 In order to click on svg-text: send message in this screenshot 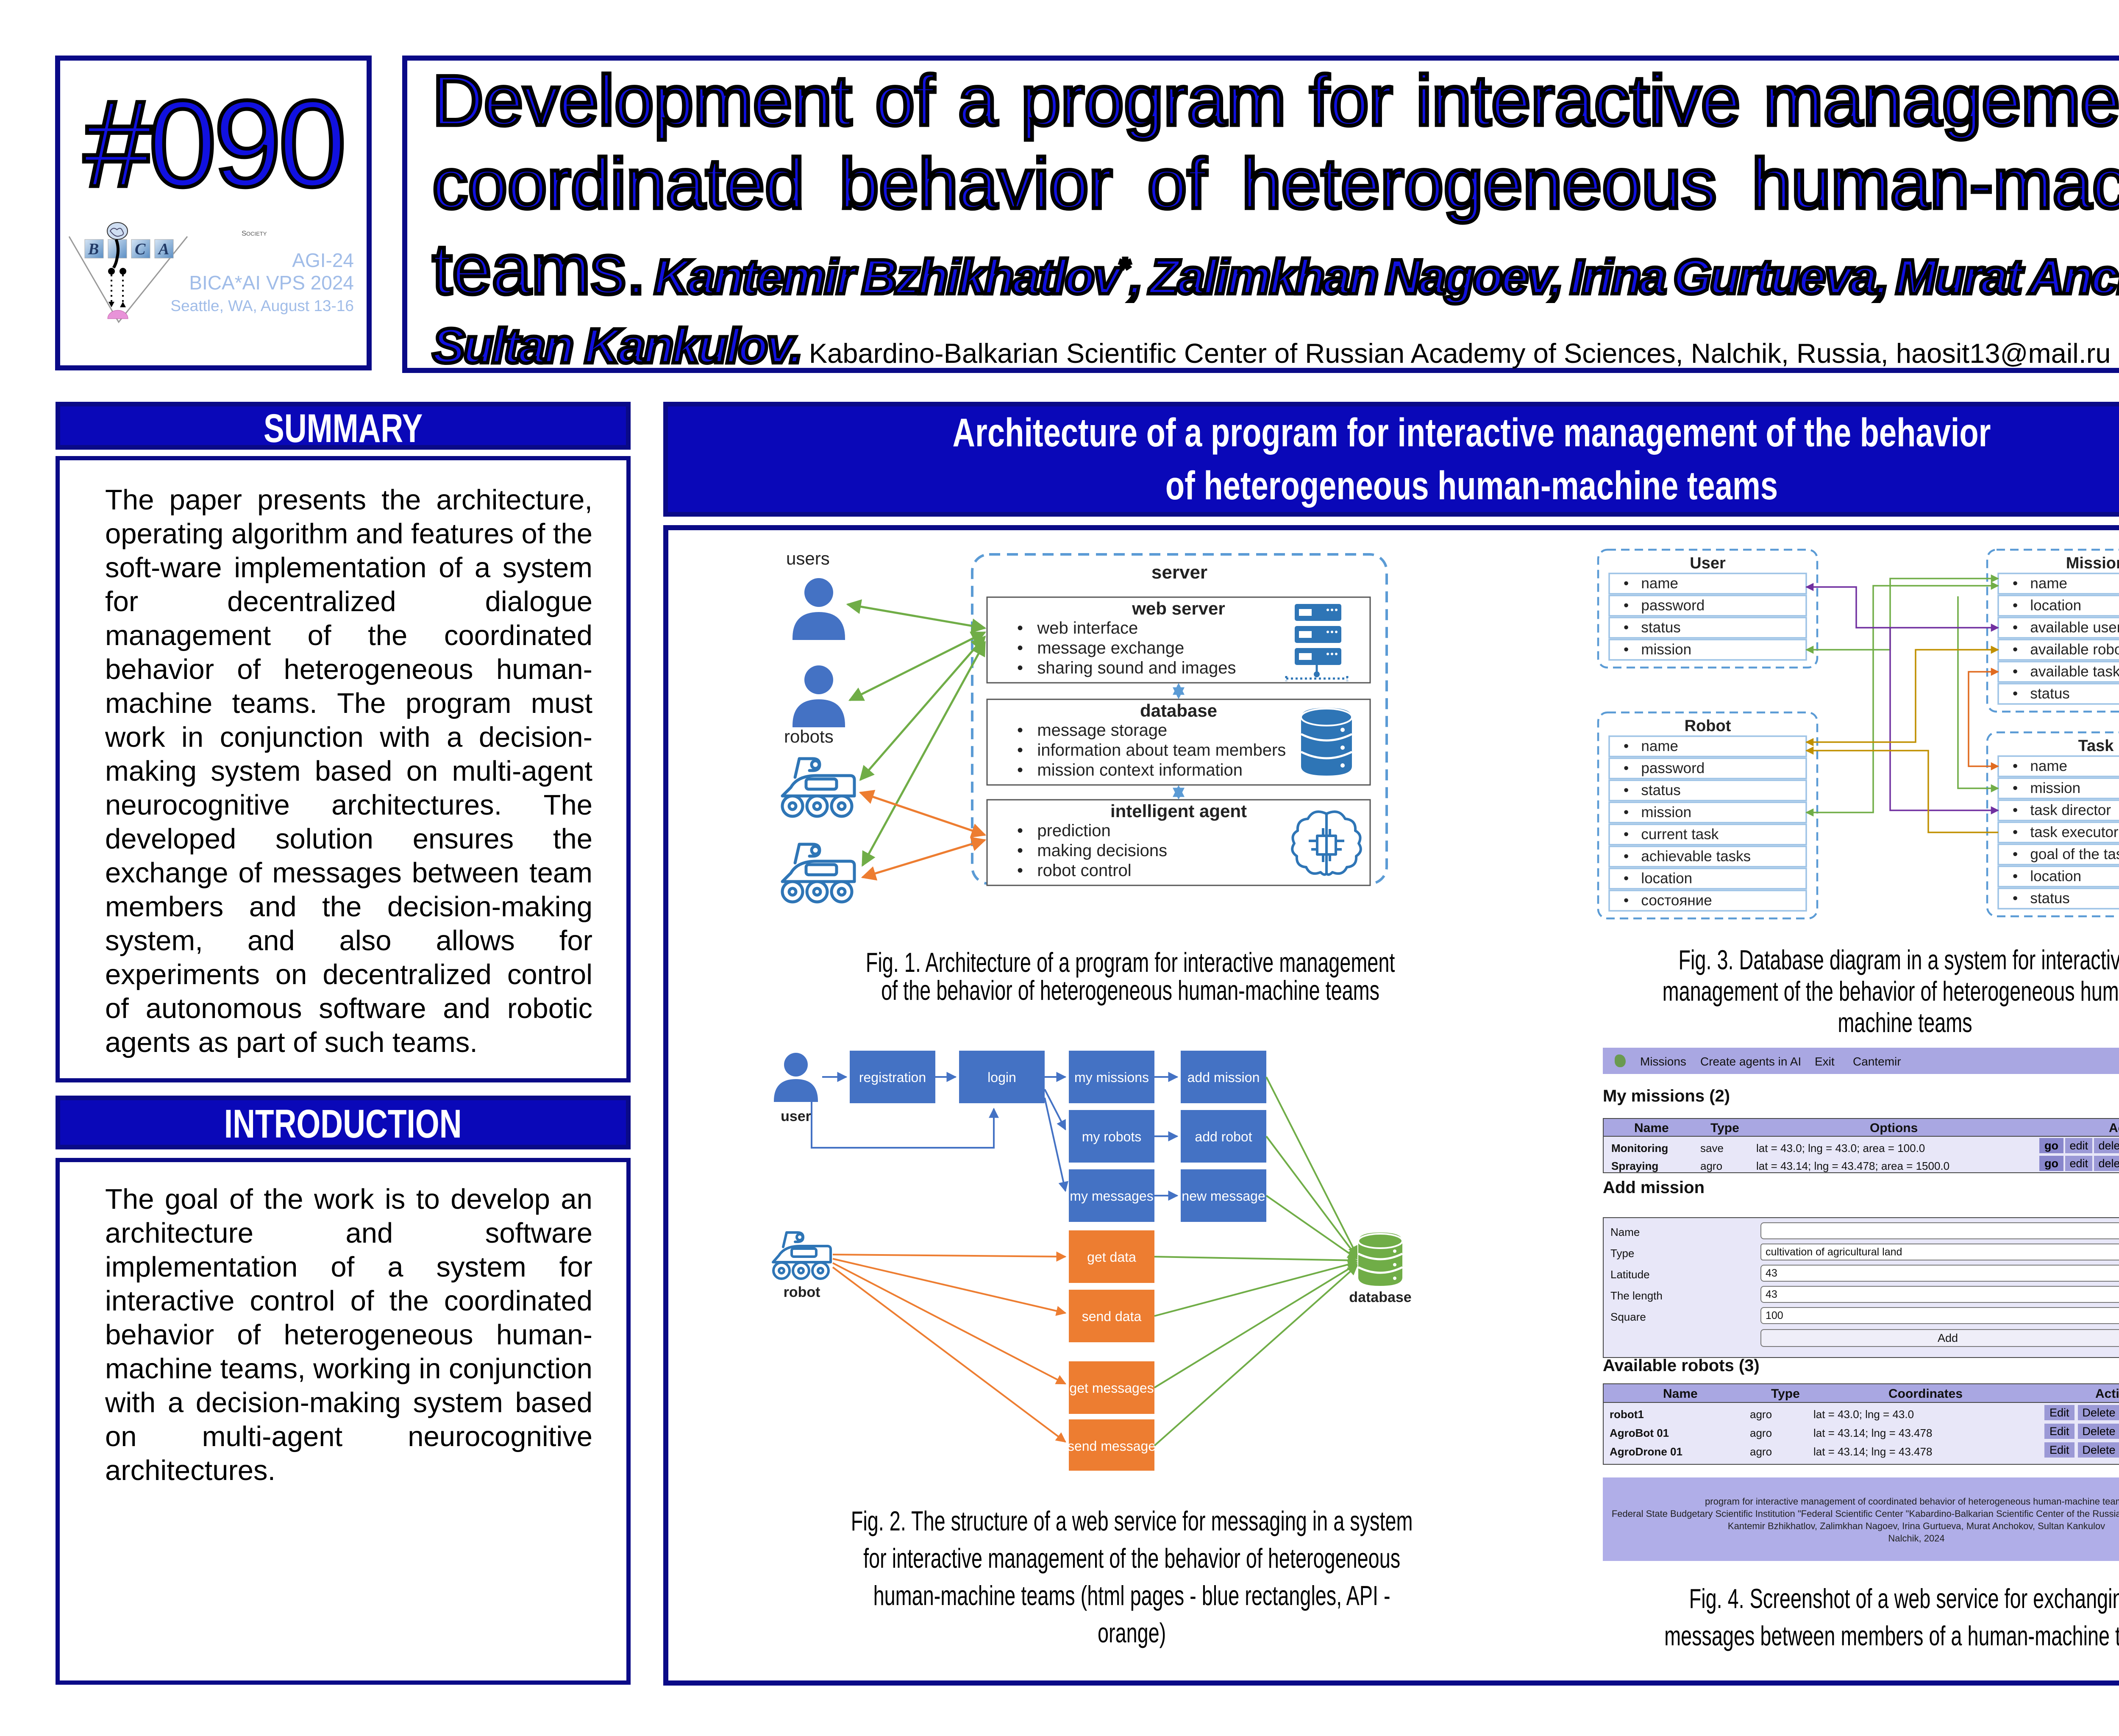, I will do `click(1112, 1446)`.